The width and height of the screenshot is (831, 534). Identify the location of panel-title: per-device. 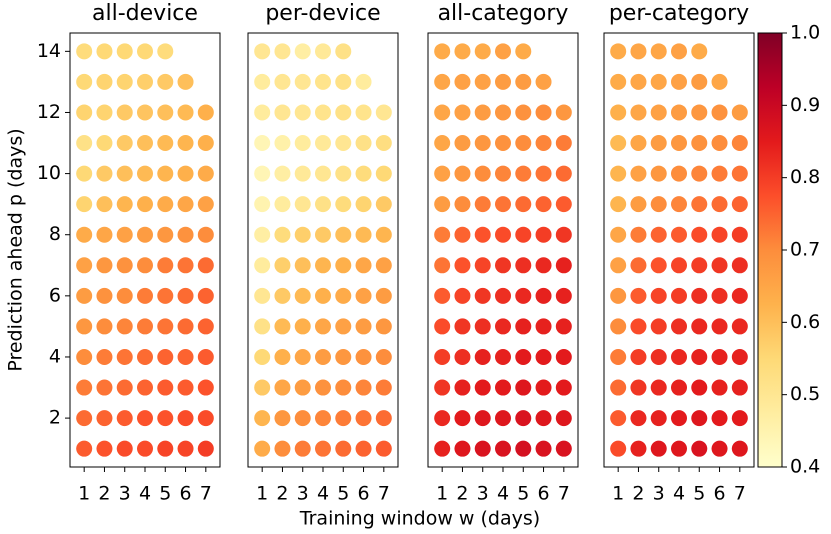
(322, 13).